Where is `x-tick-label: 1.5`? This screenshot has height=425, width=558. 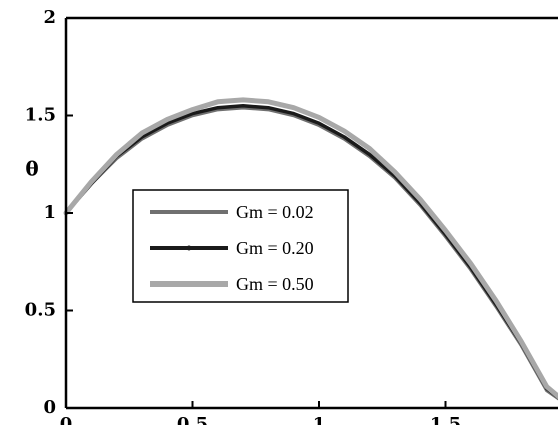 x-tick-label: 1.5 is located at coordinates (445, 419).